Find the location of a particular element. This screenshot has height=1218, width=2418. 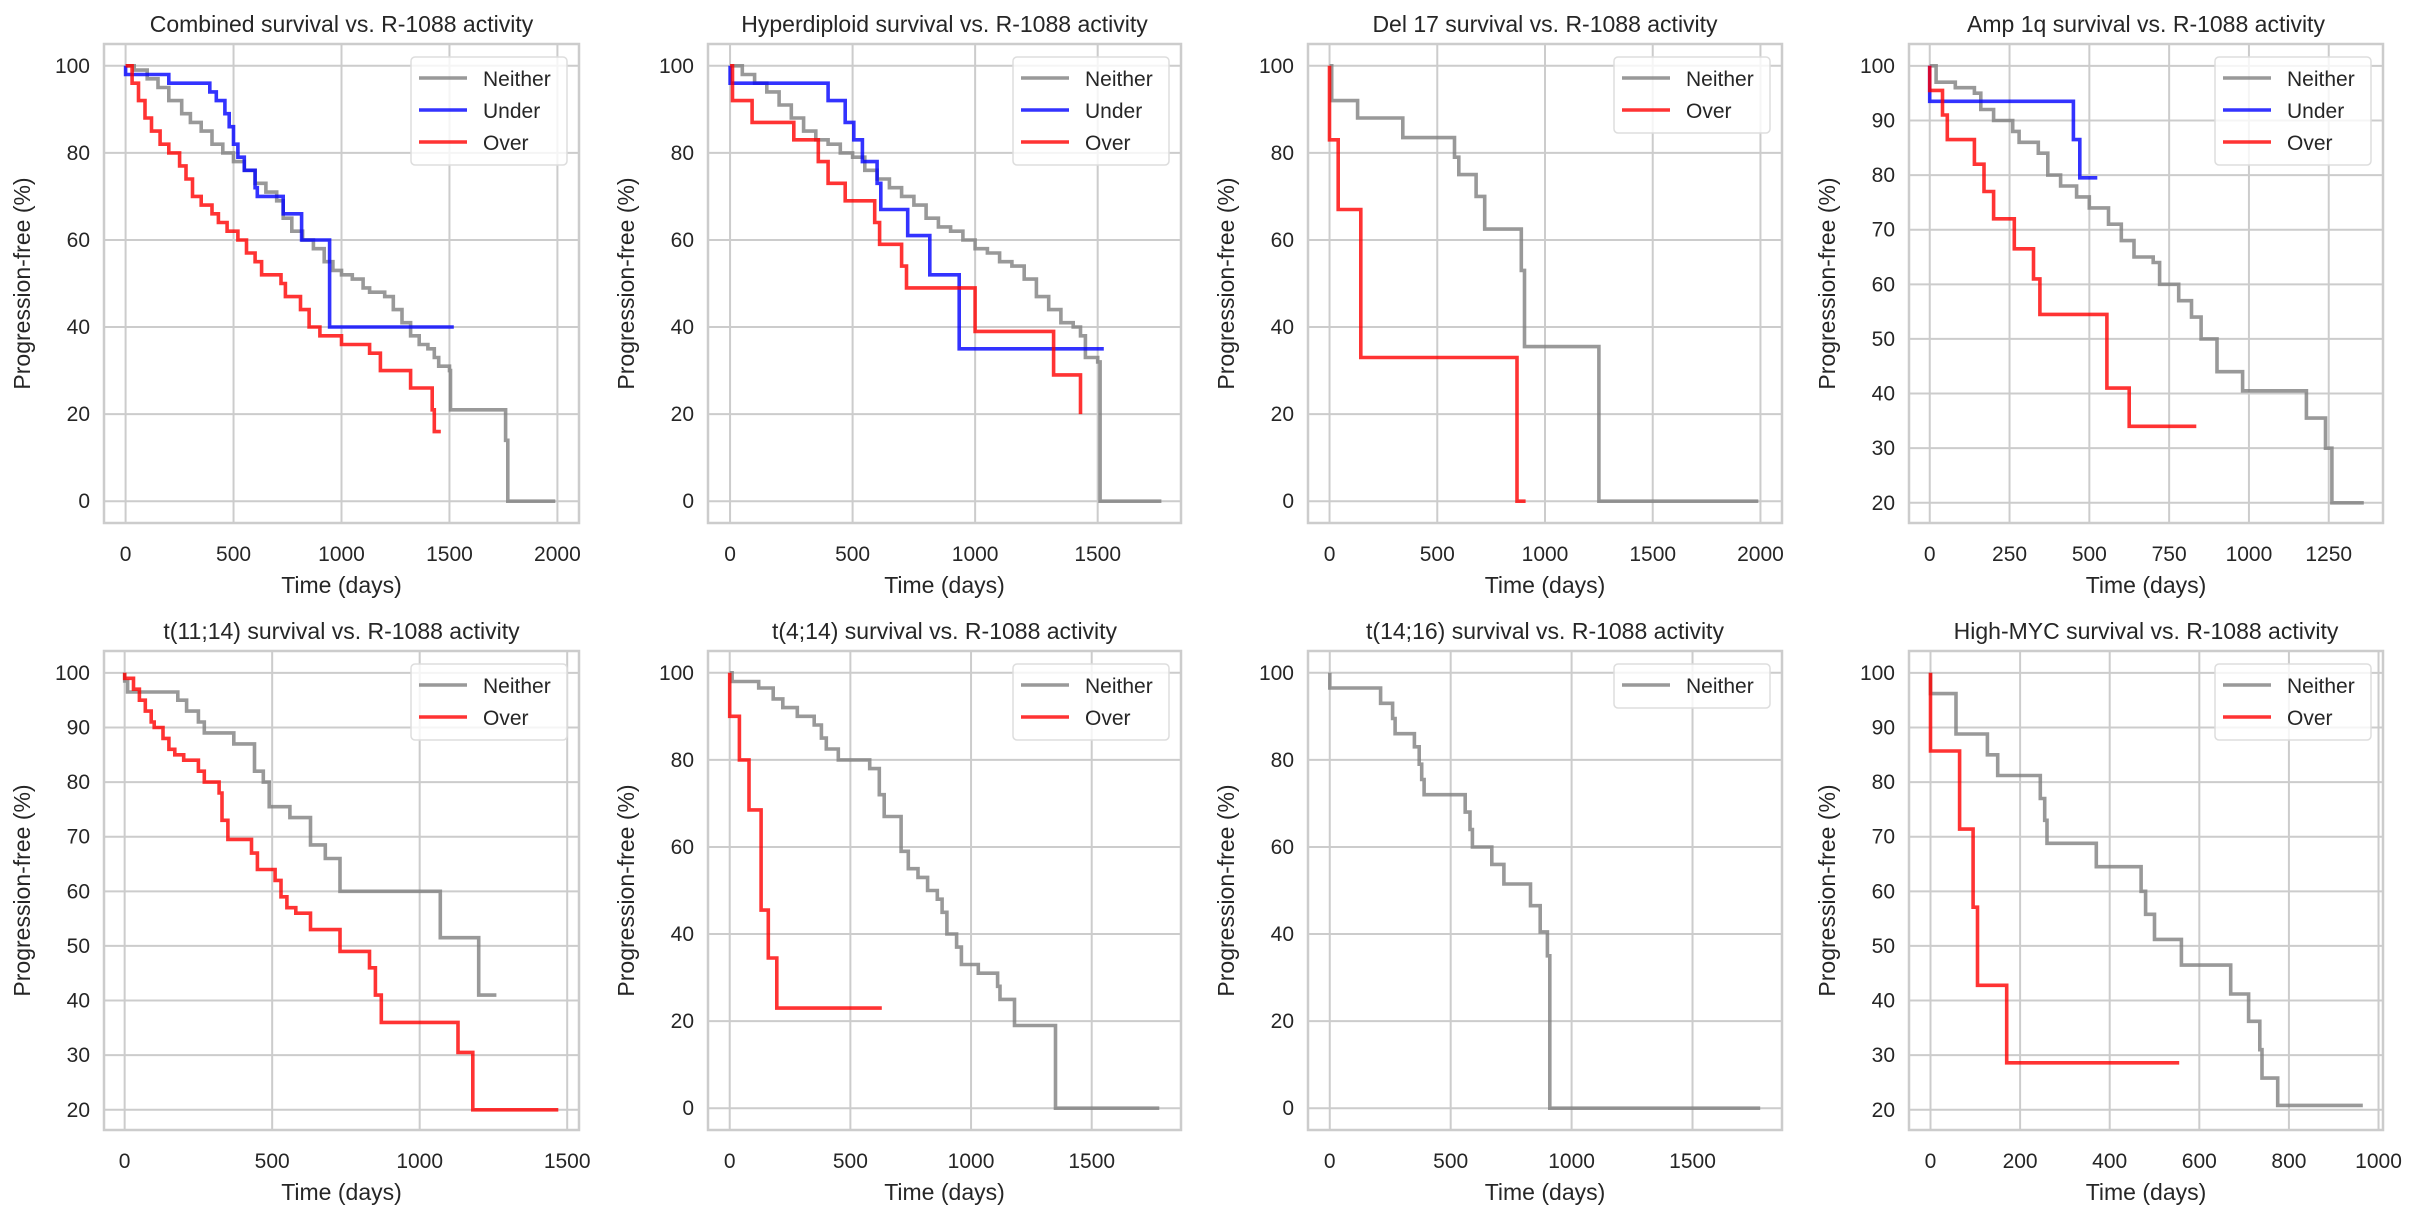

y-tick-label: 90 is located at coordinates (1883, 727).